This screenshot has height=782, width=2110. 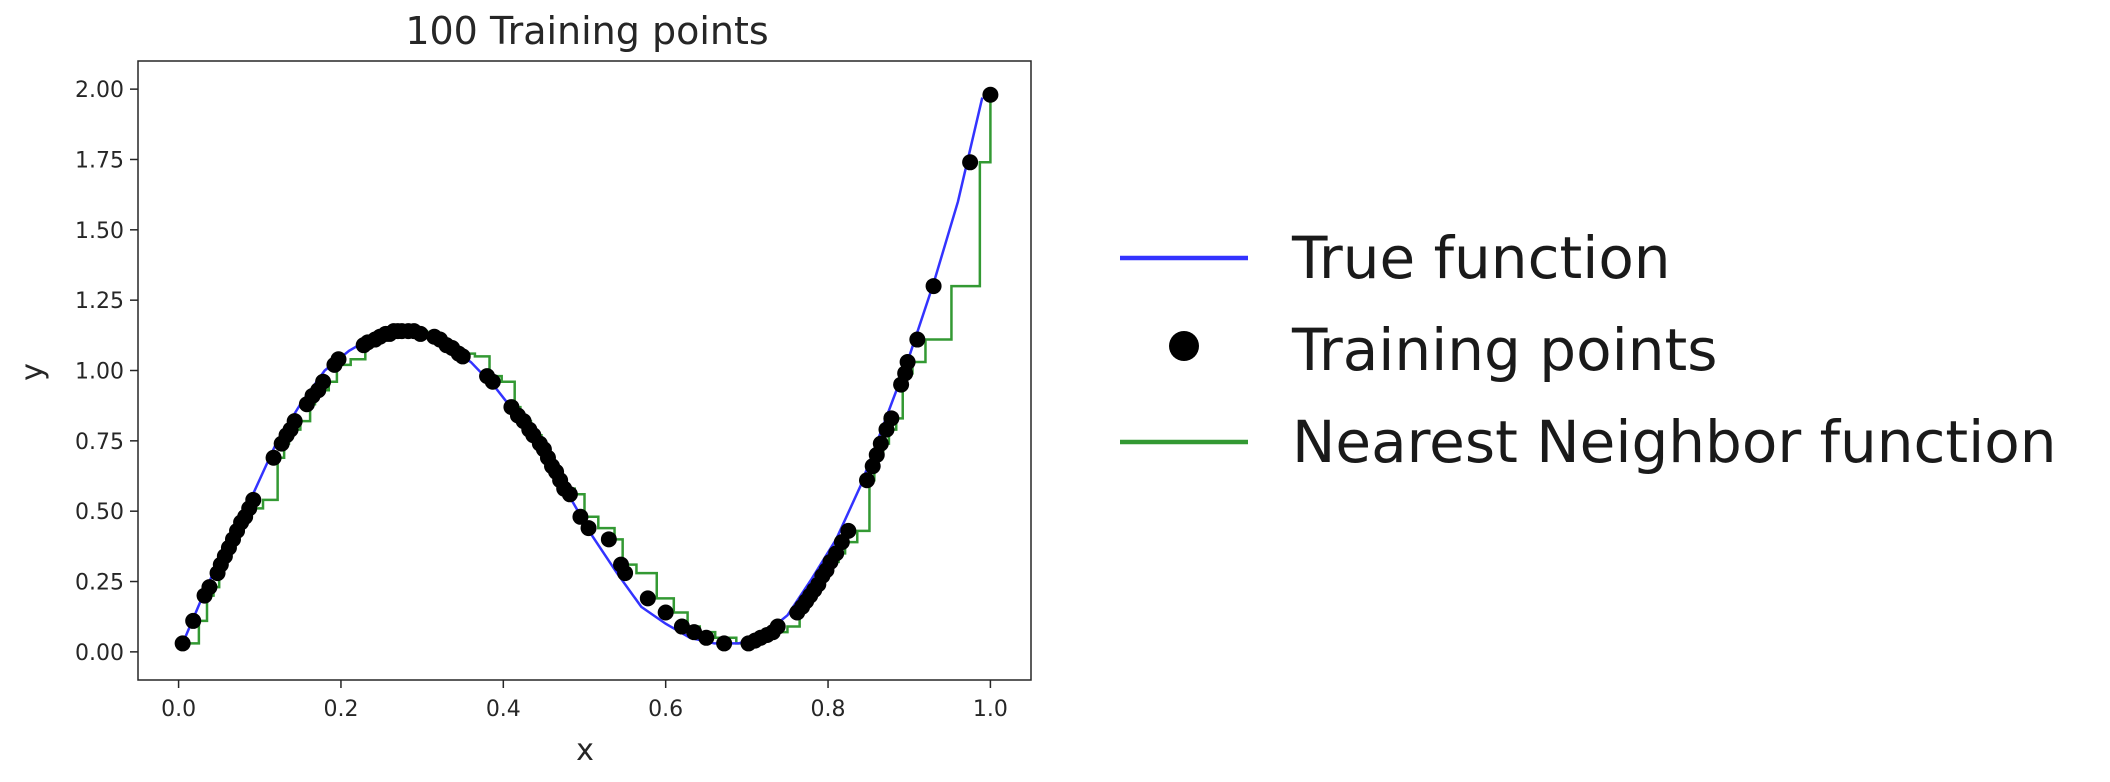 What do you see at coordinates (585, 750) in the screenshot?
I see `x-axis-label: x` at bounding box center [585, 750].